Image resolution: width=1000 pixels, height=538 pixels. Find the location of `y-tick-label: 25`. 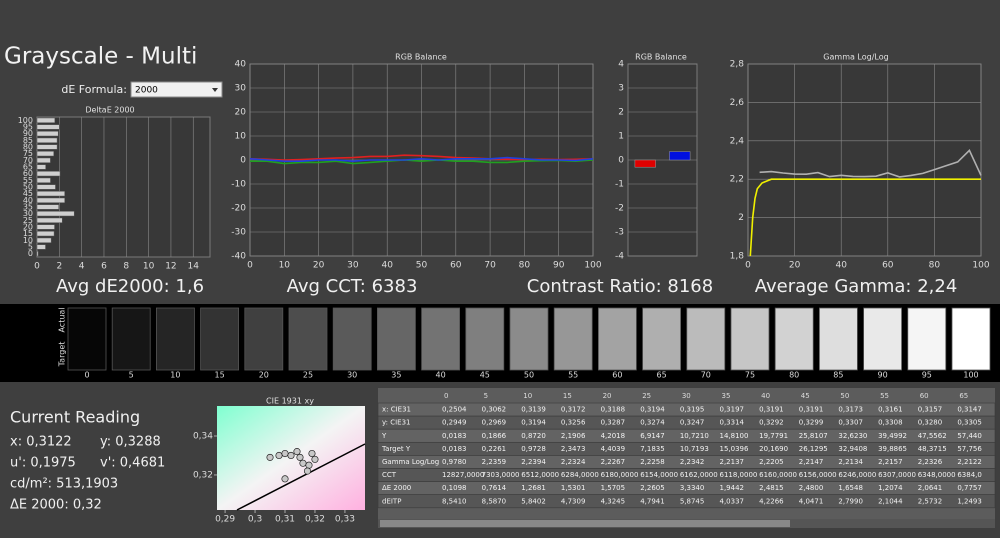

y-tick-label: 25 is located at coordinates (28, 220).